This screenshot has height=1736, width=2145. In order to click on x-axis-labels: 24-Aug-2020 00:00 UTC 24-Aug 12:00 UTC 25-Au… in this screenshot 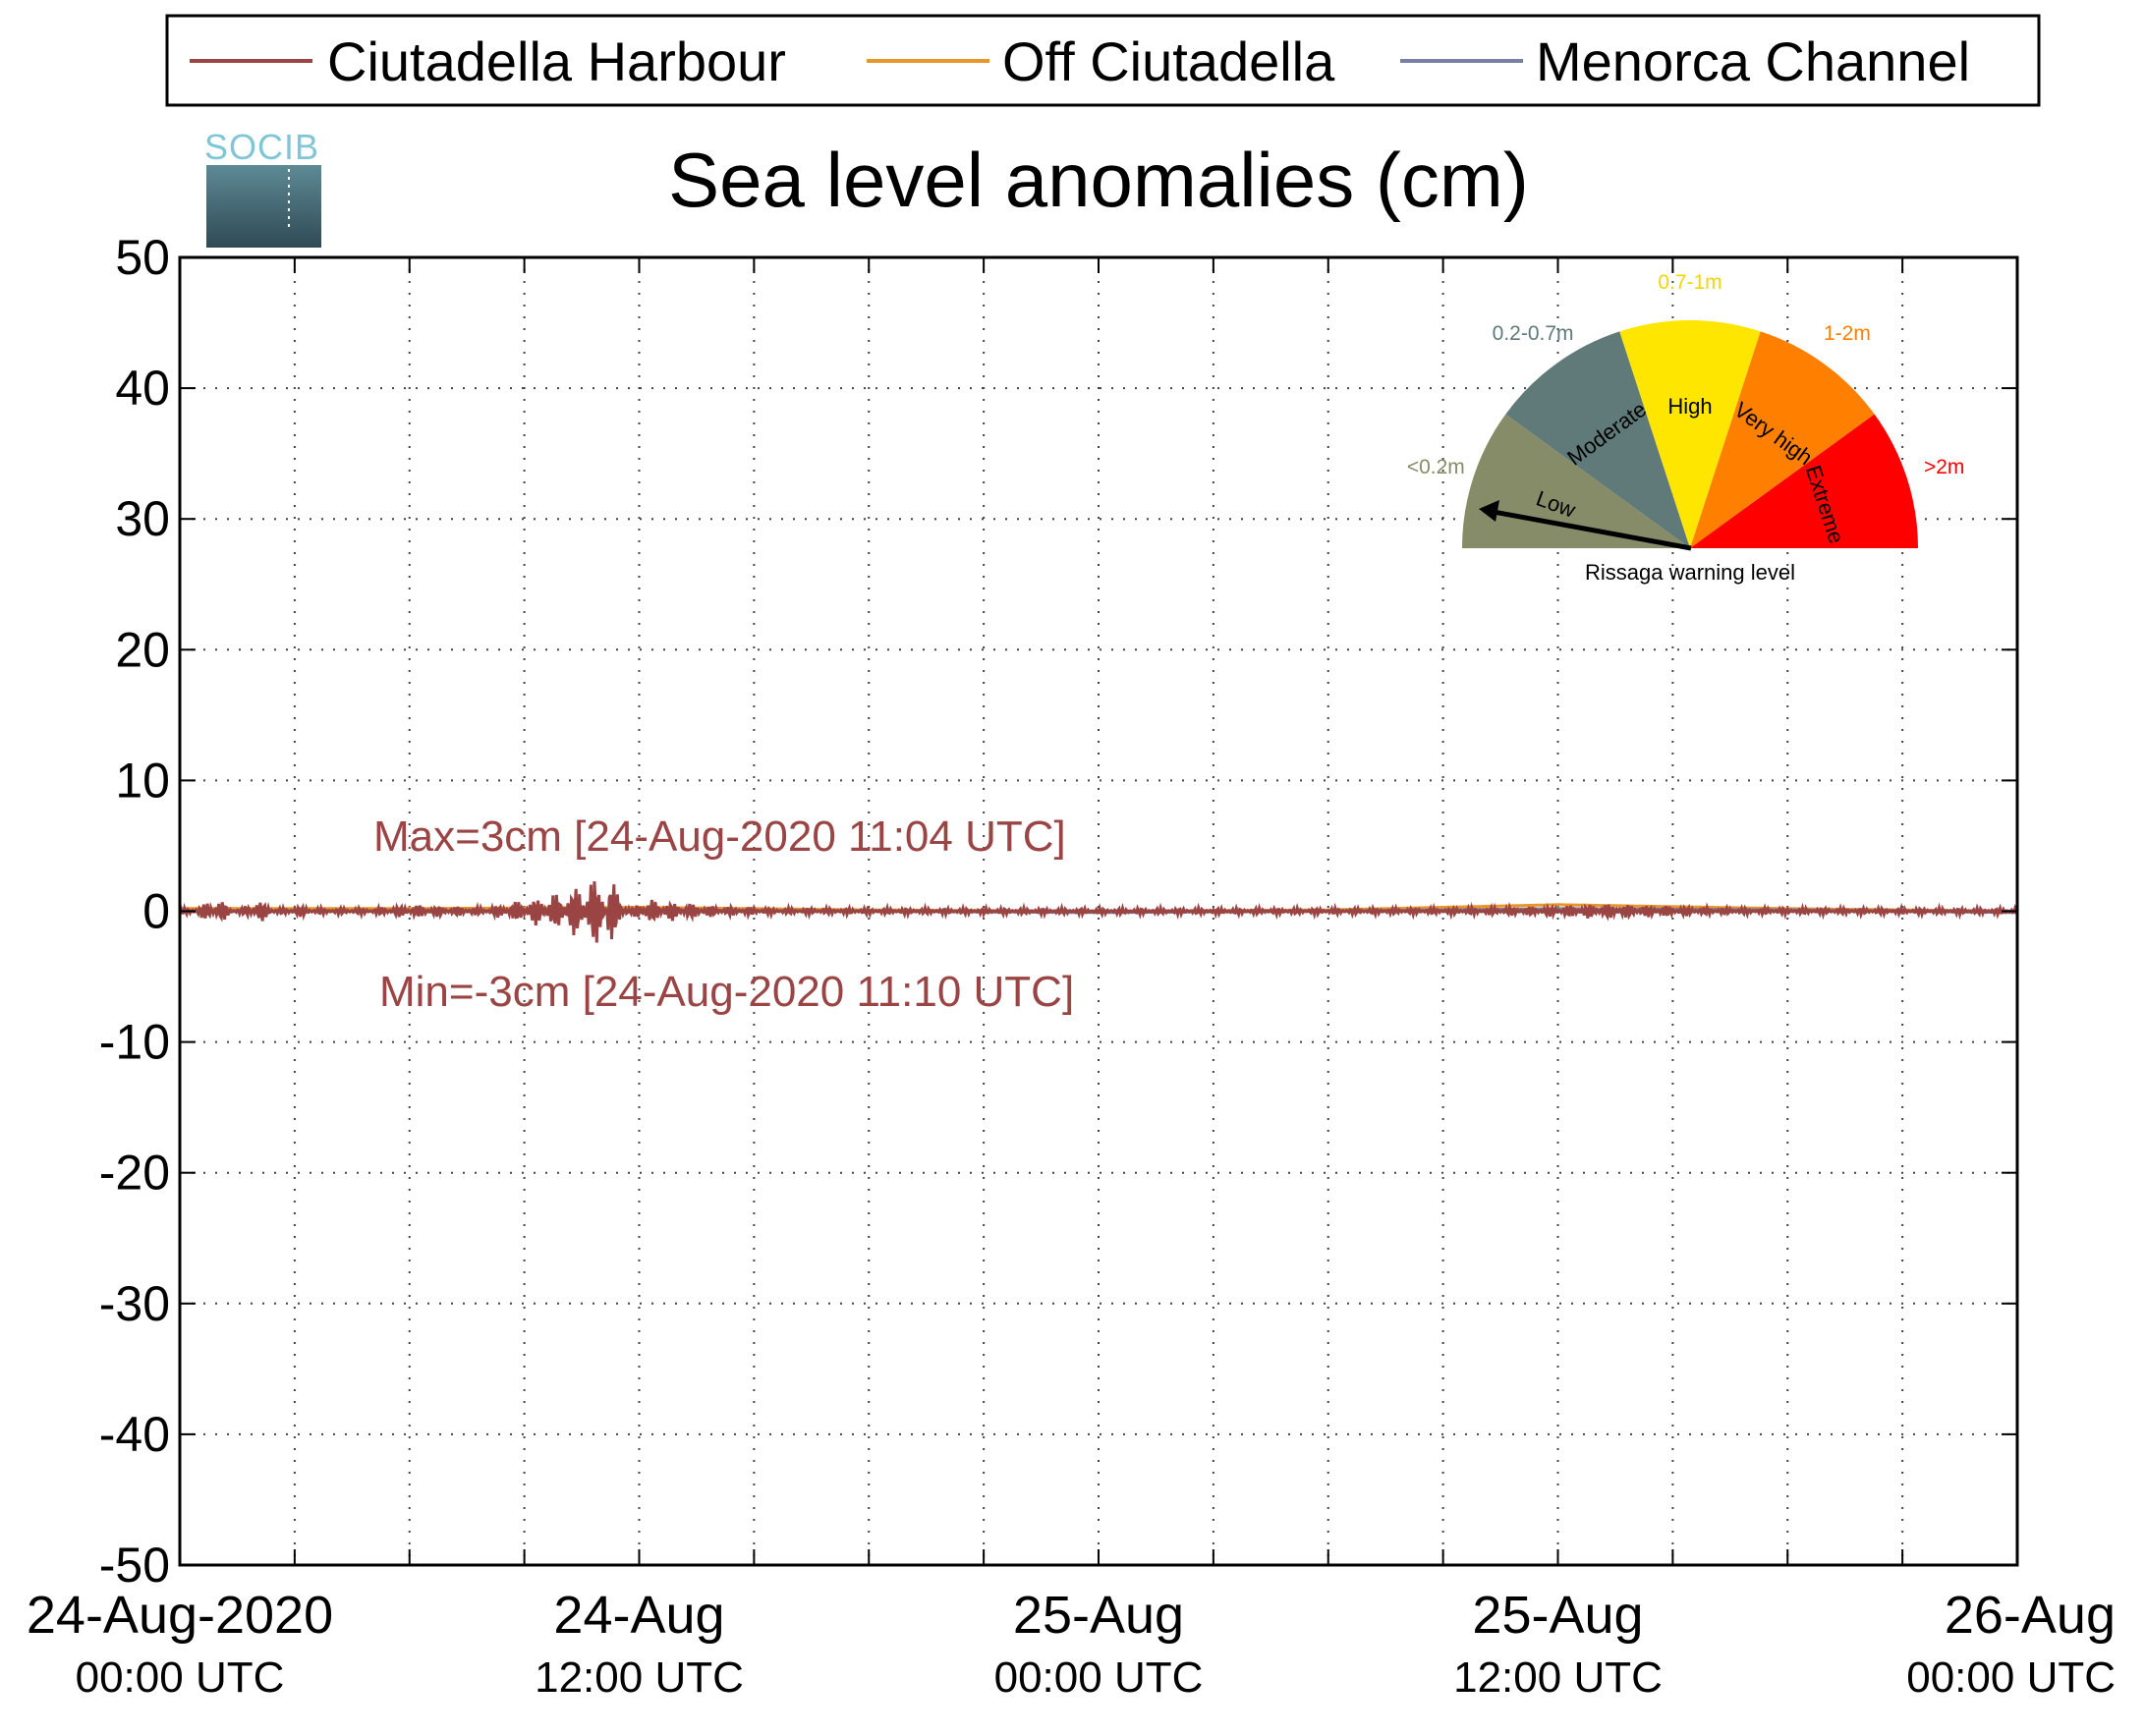, I will do `click(1071, 1644)`.